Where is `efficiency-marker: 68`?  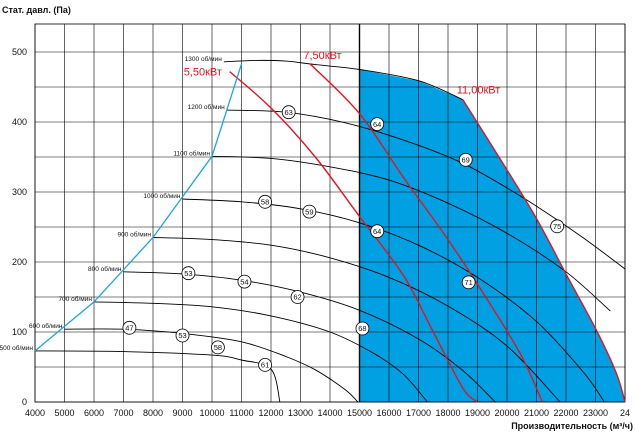
efficiency-marker: 68 is located at coordinates (362, 328).